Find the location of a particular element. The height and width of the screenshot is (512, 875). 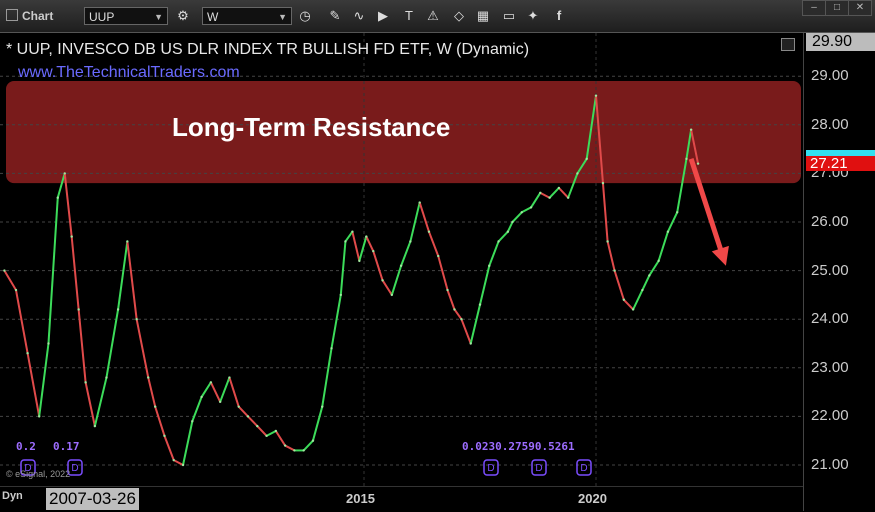

minimize-button: – is located at coordinates (814, 8).